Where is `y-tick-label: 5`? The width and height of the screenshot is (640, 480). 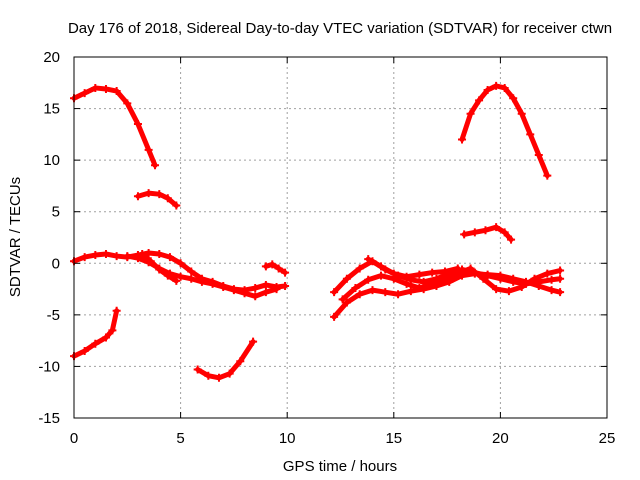 y-tick-label: 5 is located at coordinates (56, 212).